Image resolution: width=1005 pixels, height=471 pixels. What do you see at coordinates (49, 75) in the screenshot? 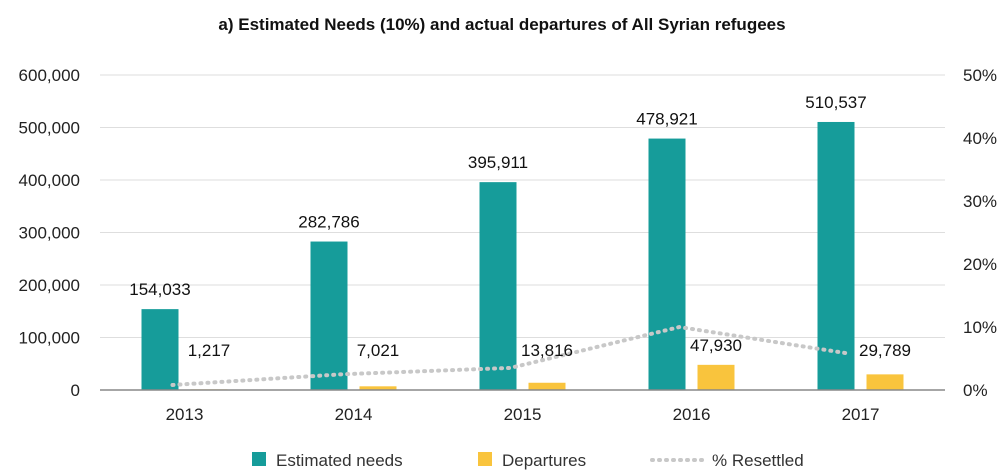
I see `y-left-tick-label: 600,000` at bounding box center [49, 75].